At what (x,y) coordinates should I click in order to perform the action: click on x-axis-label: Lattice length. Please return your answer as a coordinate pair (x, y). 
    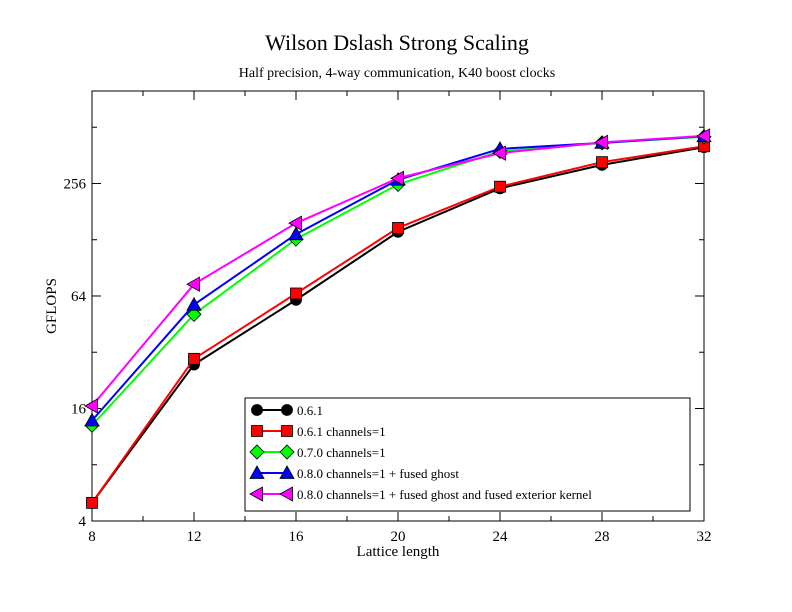
    Looking at the image, I should click on (398, 552).